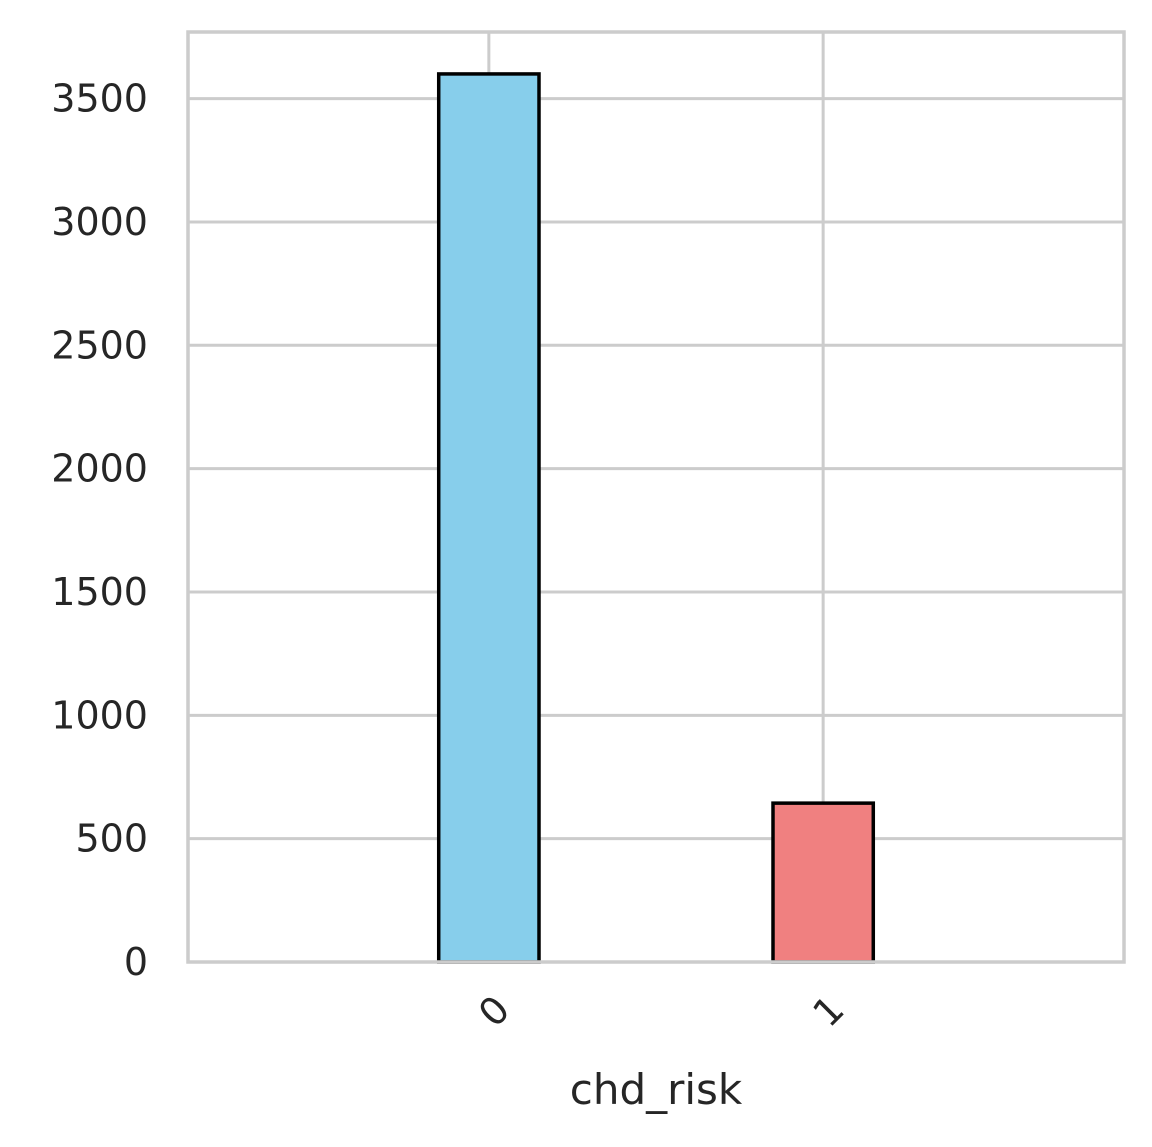 This screenshot has height=1147, width=1152. I want to click on y-tick-label: 3500, so click(99, 99).